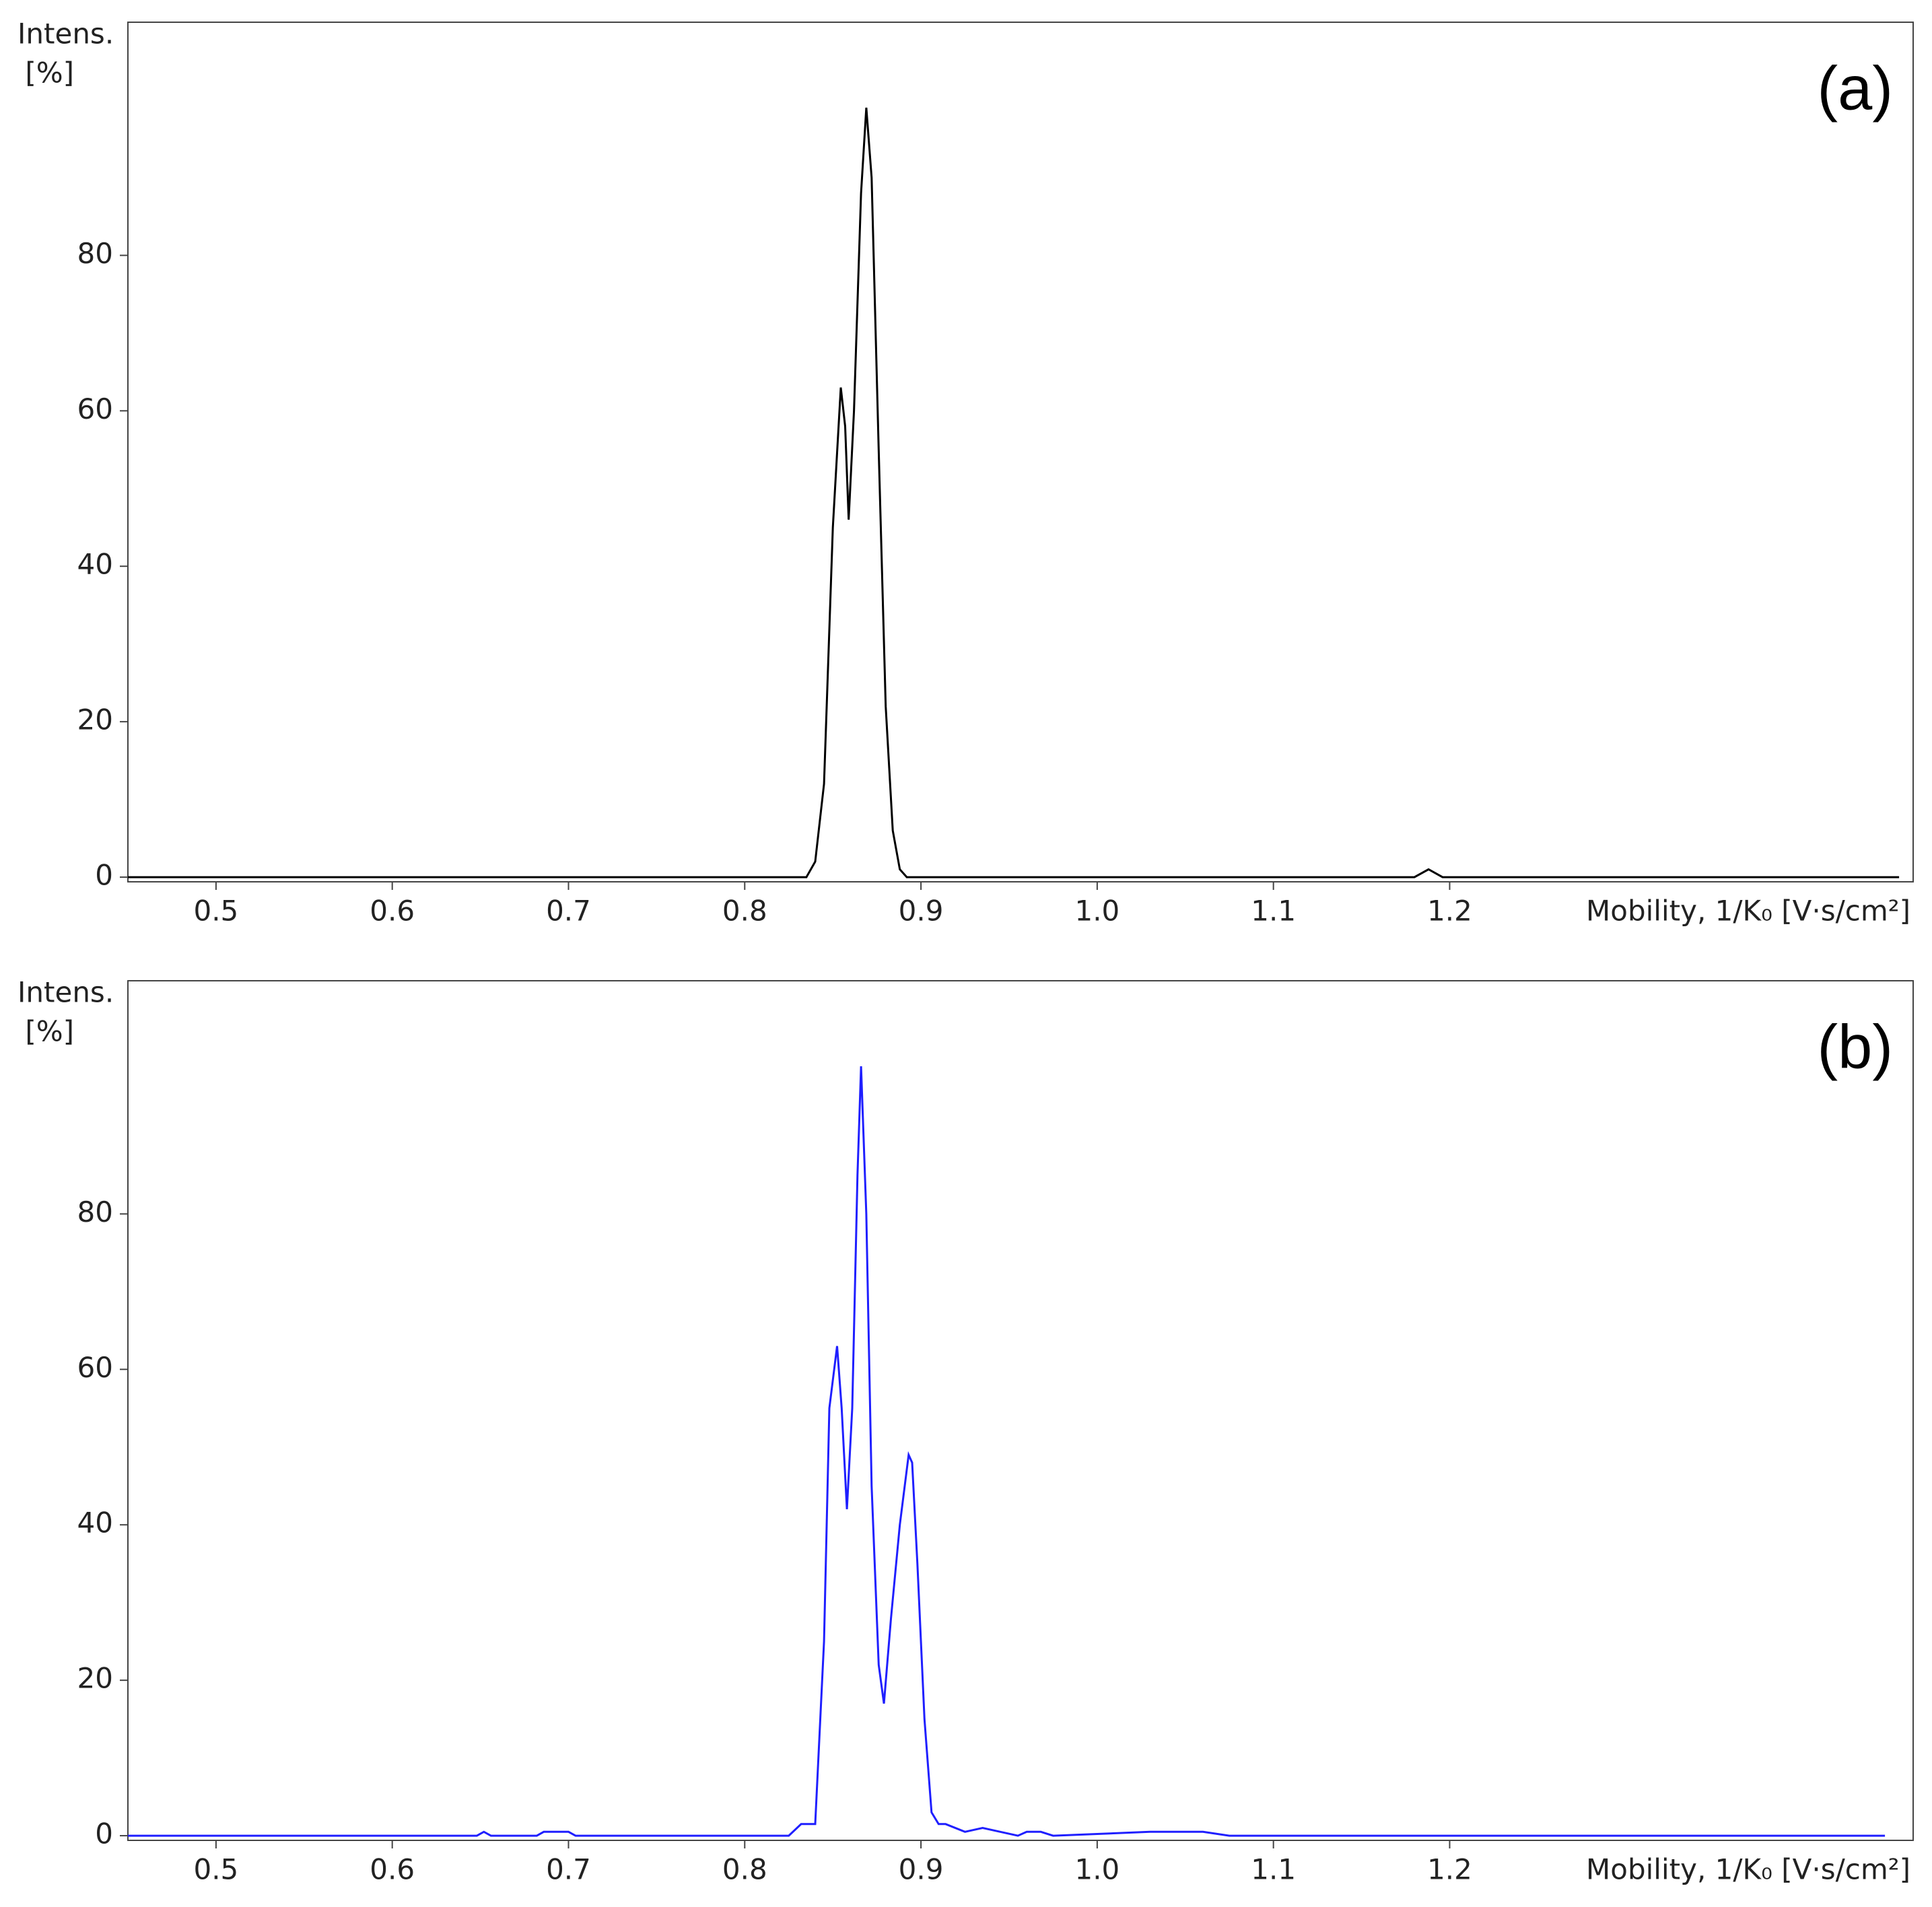 This screenshot has height=1907, width=1932. Describe the element at coordinates (1856, 1046) in the screenshot. I see `panel-label: (b)` at that location.